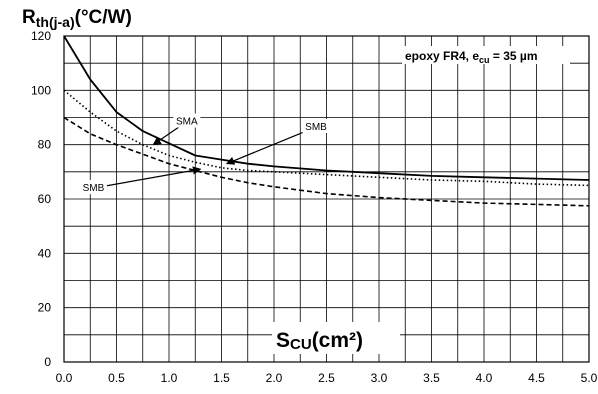  Describe the element at coordinates (45, 199) in the screenshot. I see `y-tick-label: 60` at that location.